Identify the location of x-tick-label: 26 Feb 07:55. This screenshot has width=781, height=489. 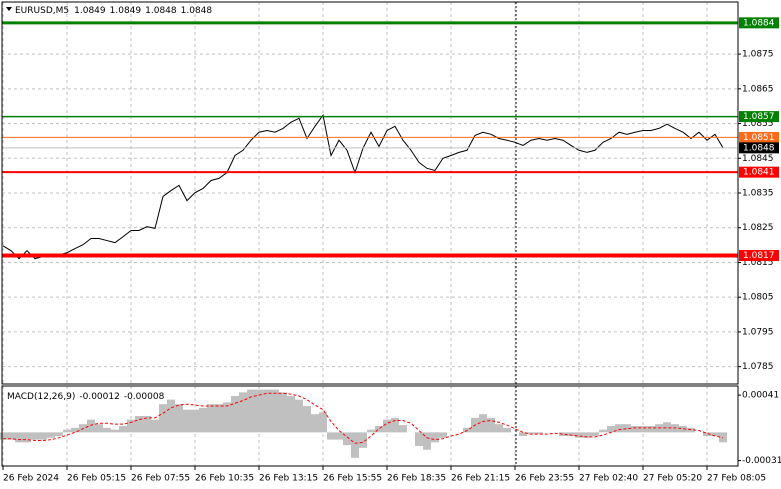
(160, 479).